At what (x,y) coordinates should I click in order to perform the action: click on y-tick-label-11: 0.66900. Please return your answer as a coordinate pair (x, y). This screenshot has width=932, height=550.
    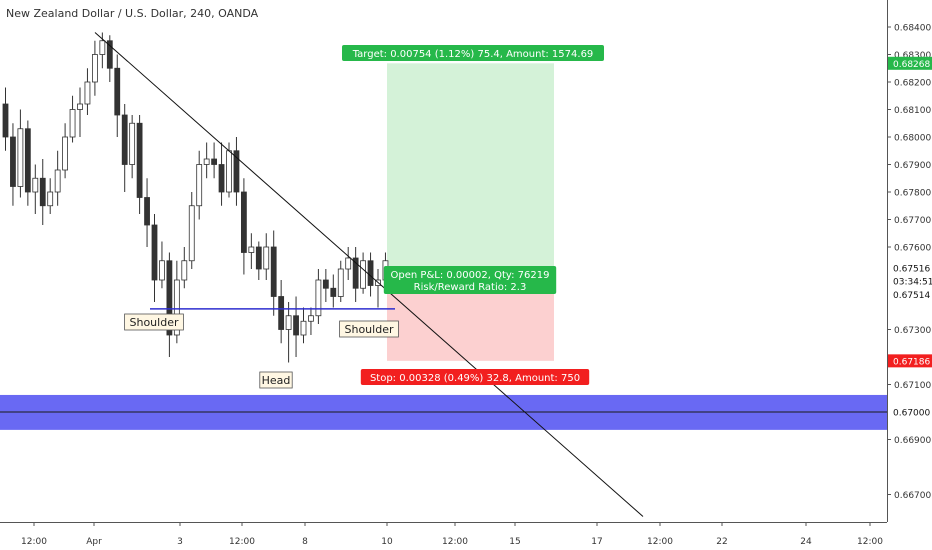
    Looking at the image, I should click on (912, 441).